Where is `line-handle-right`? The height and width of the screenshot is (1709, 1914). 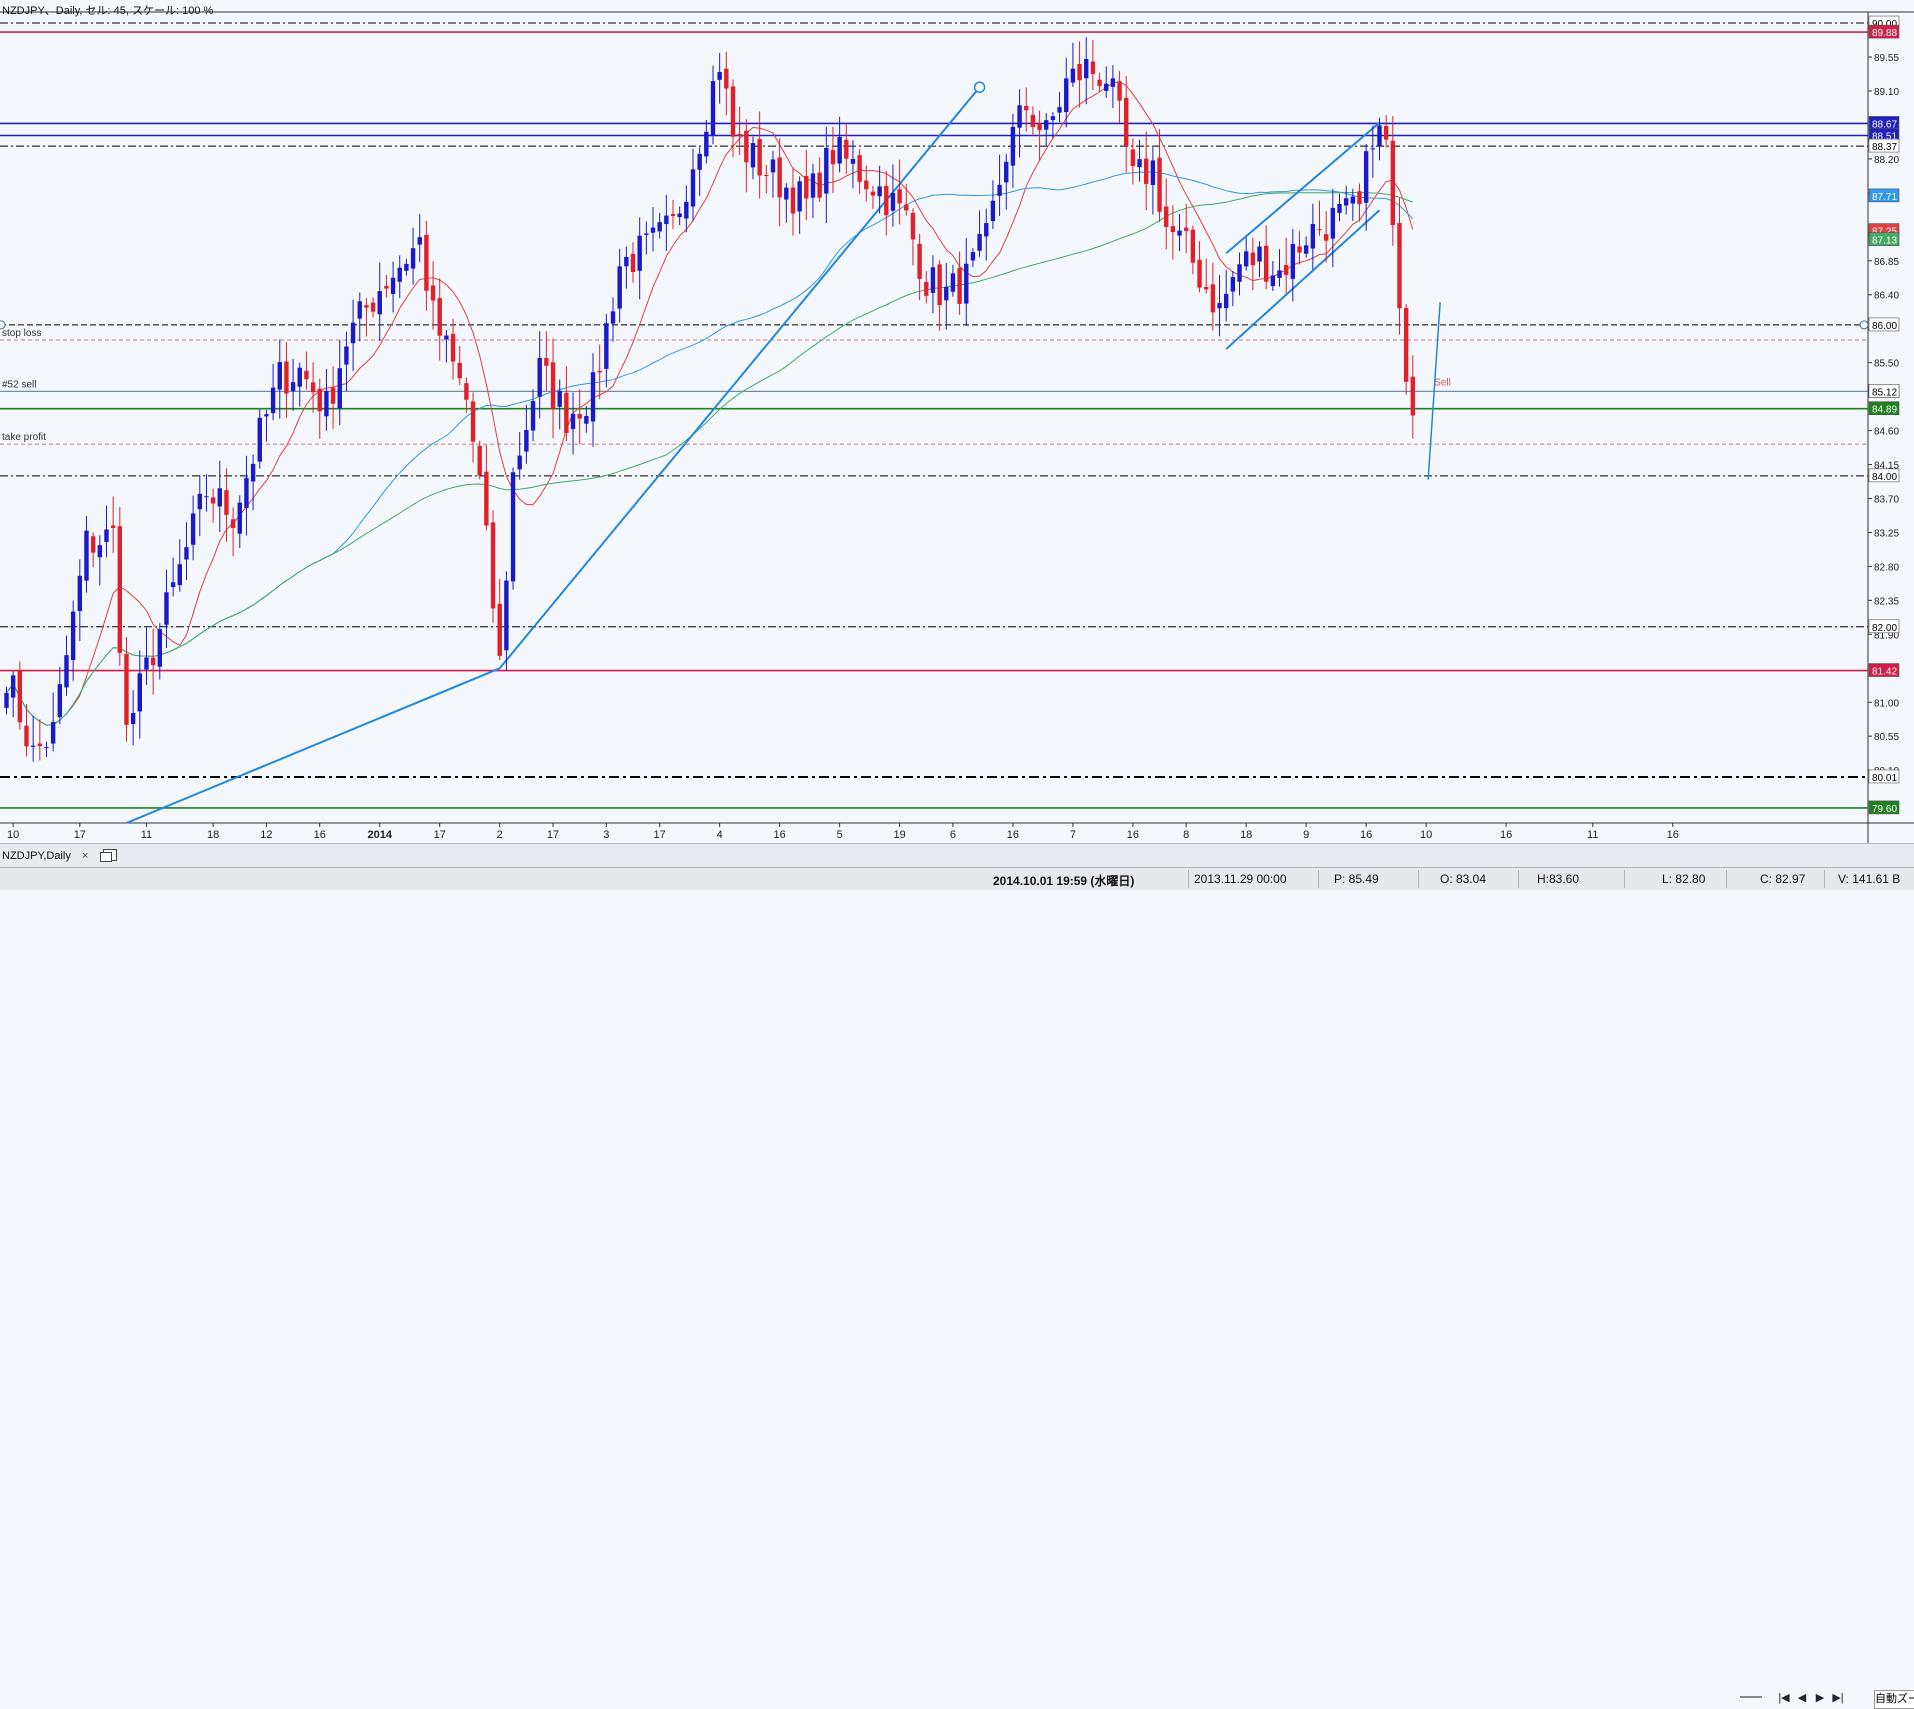 line-handle-right is located at coordinates (1864, 325).